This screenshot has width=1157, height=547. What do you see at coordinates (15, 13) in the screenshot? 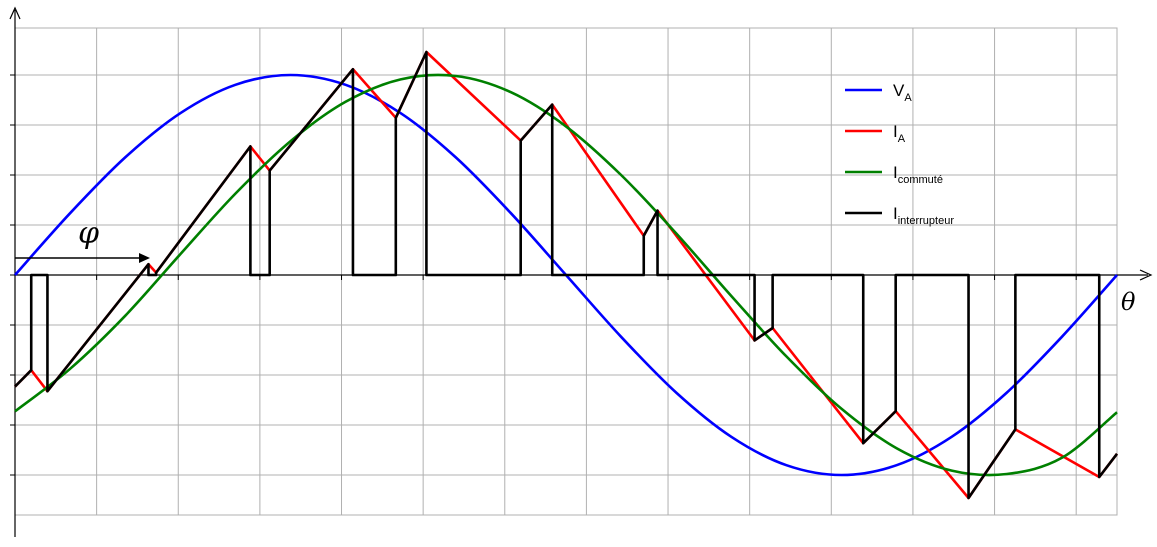
I see `y-axis-arrow` at bounding box center [15, 13].